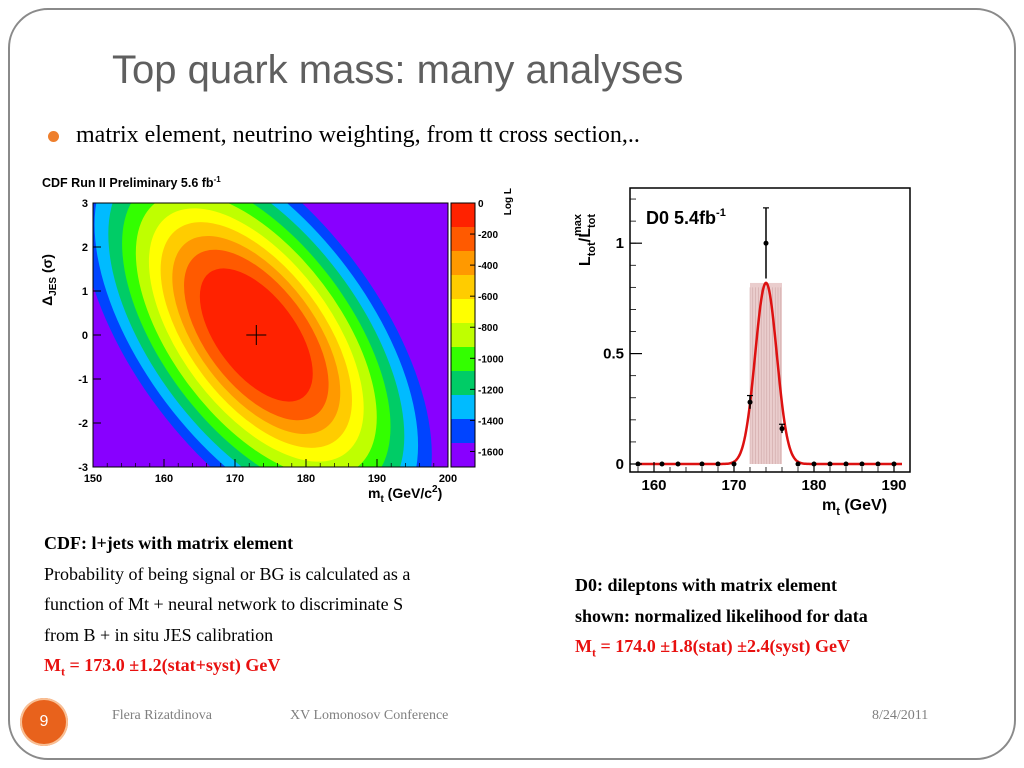 Image resolution: width=1024 pixels, height=768 pixels. I want to click on cdf-mass-result: Mt = 173.0 ±1.2(stat+syst) GeV, so click(162, 667).